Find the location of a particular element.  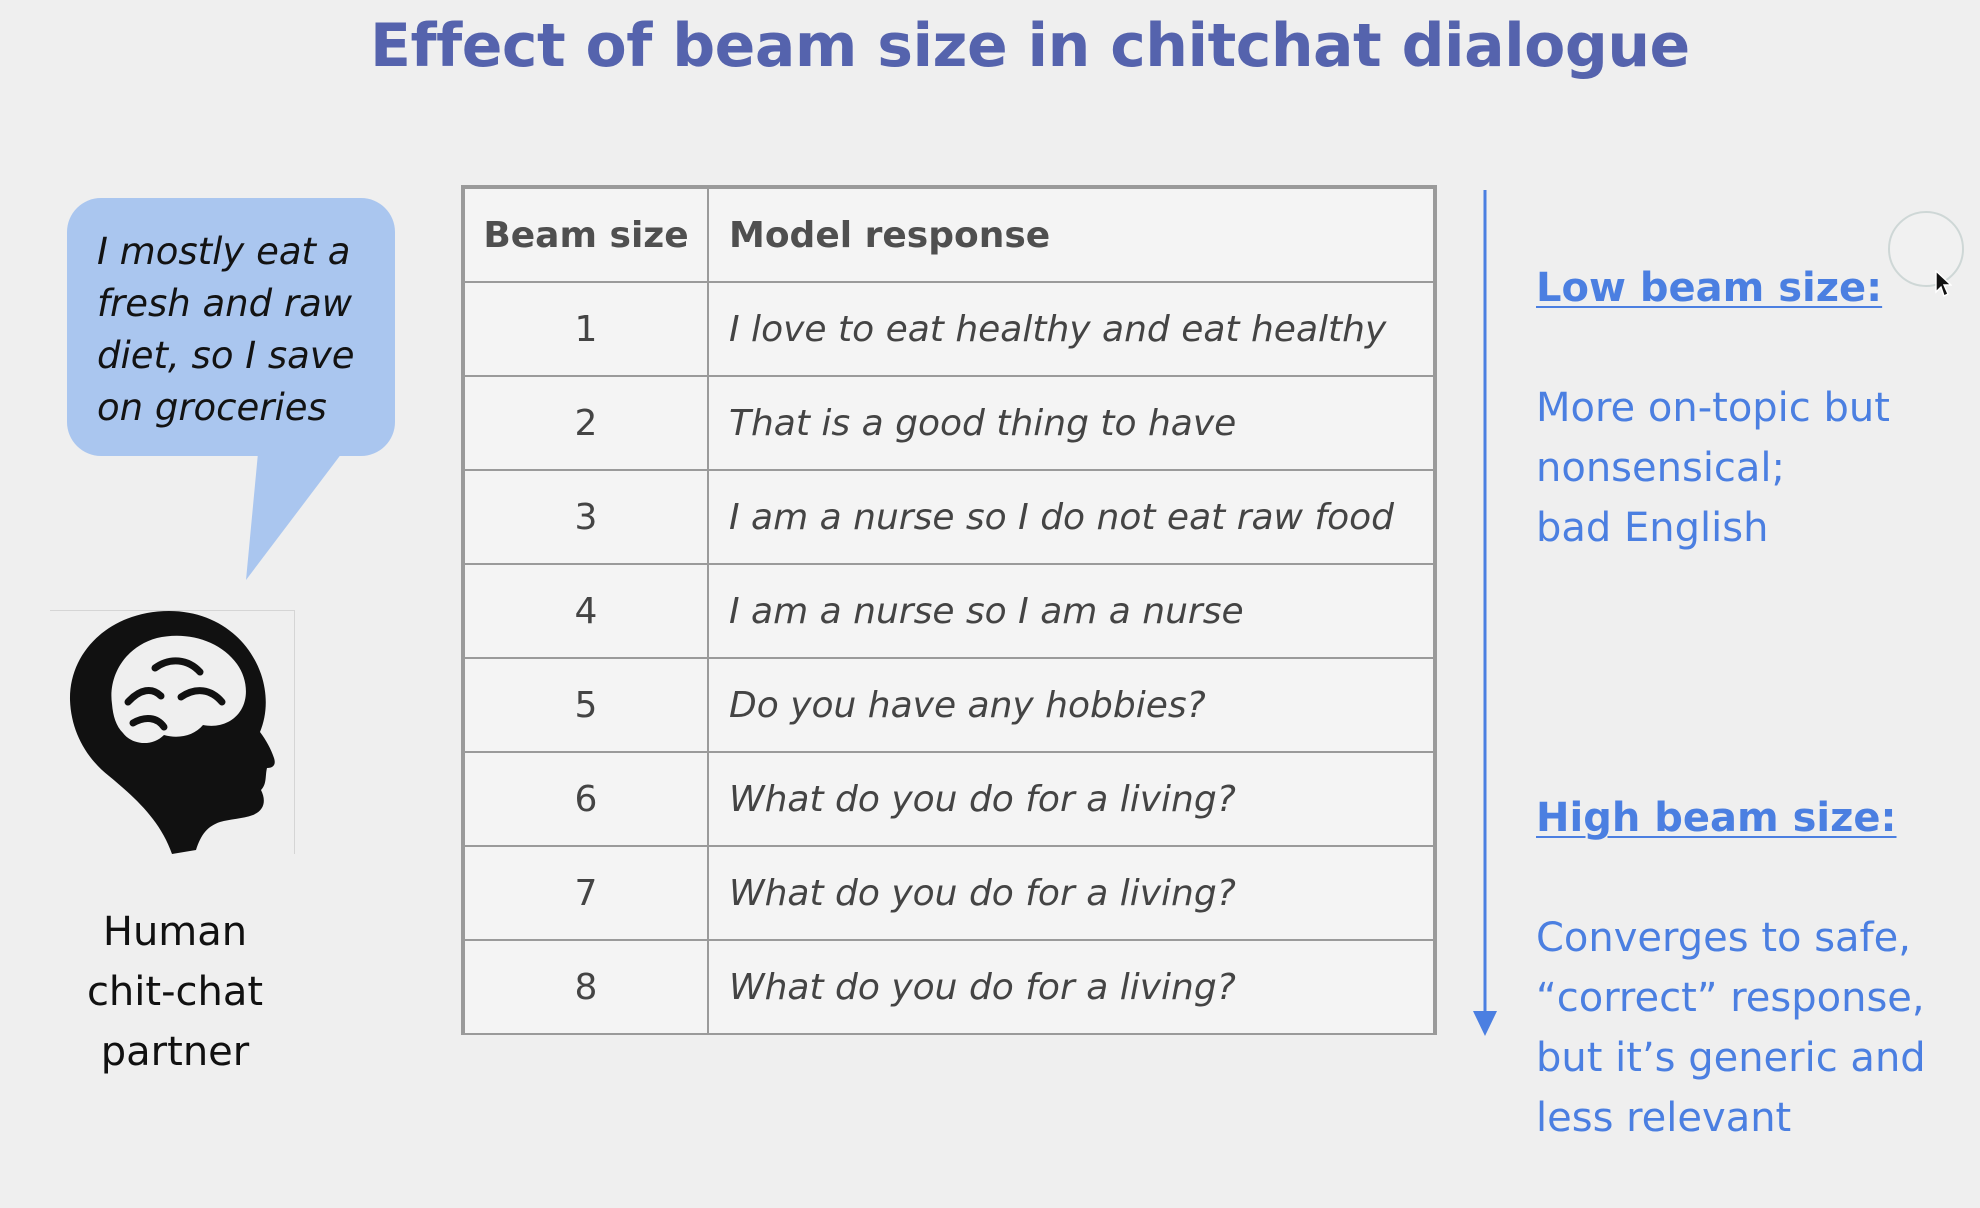

head-icon-frame is located at coordinates (172, 732).